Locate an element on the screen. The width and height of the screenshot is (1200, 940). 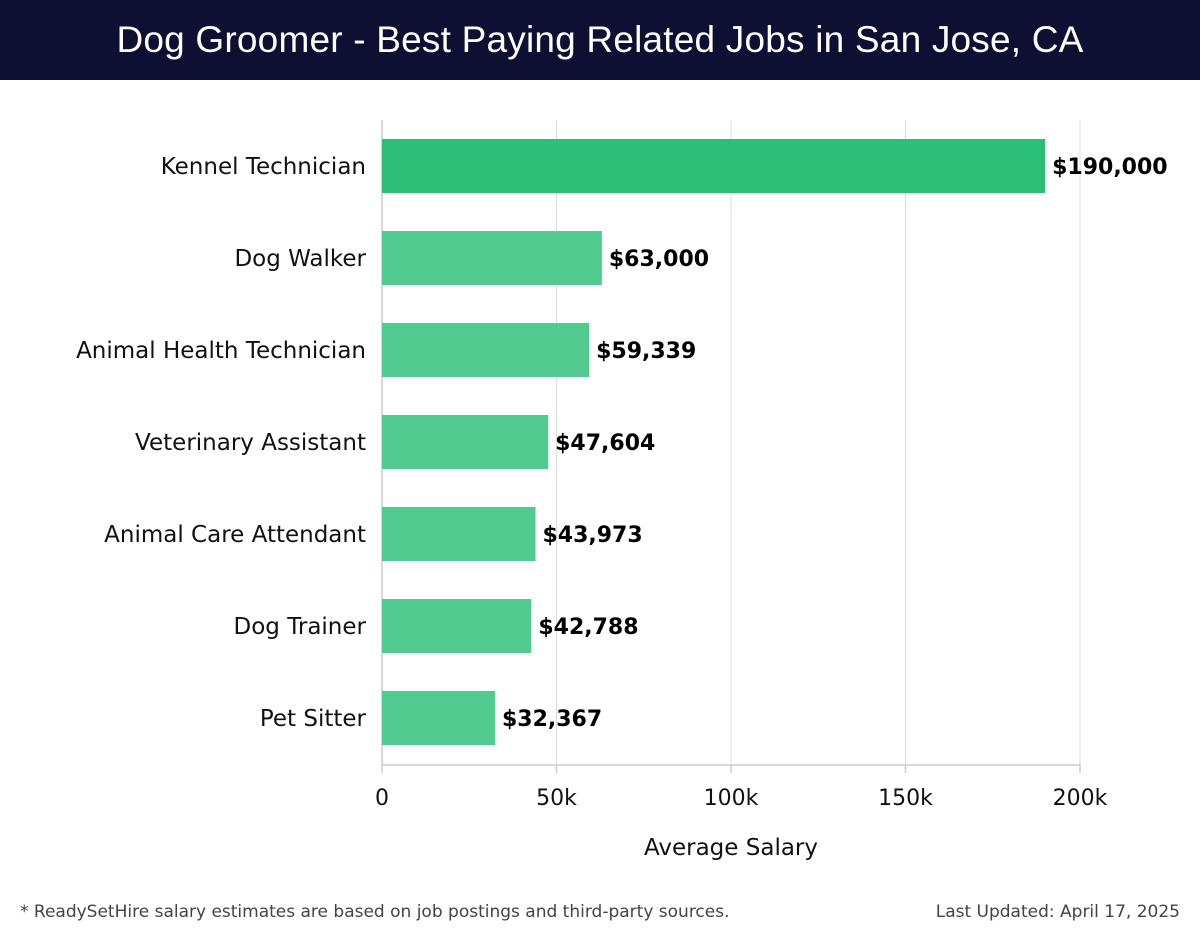
data-label: $42,788 is located at coordinates (588, 627).